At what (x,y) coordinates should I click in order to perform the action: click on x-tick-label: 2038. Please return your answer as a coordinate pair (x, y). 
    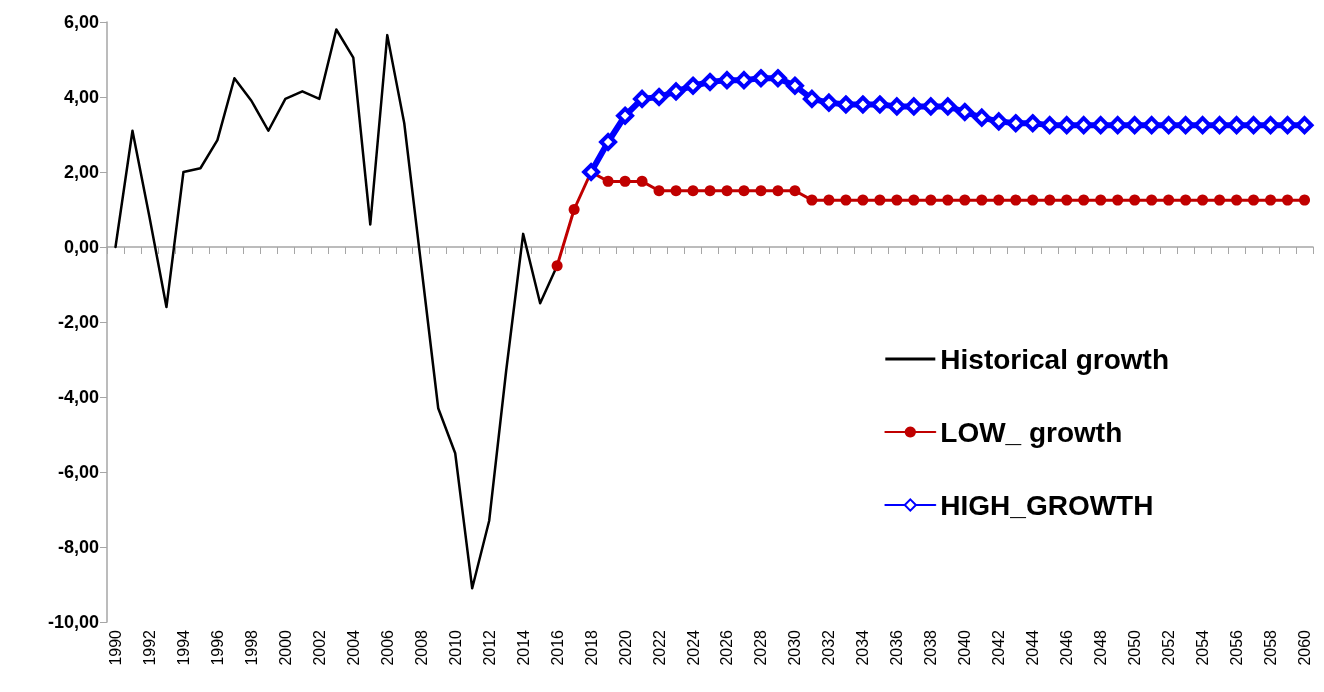
    Looking at the image, I should click on (931, 647).